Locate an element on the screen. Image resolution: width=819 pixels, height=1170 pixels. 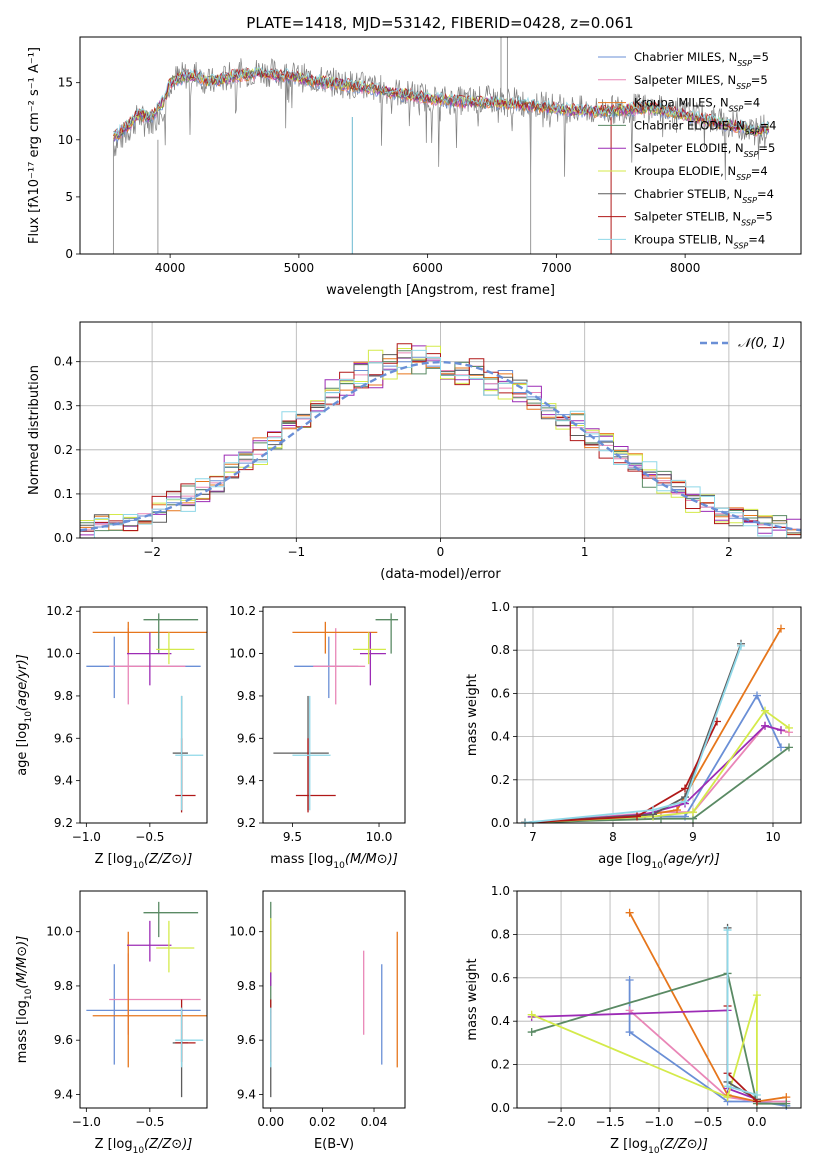
weight_vs_Z-plot-area is located at coordinates (659, 1009).